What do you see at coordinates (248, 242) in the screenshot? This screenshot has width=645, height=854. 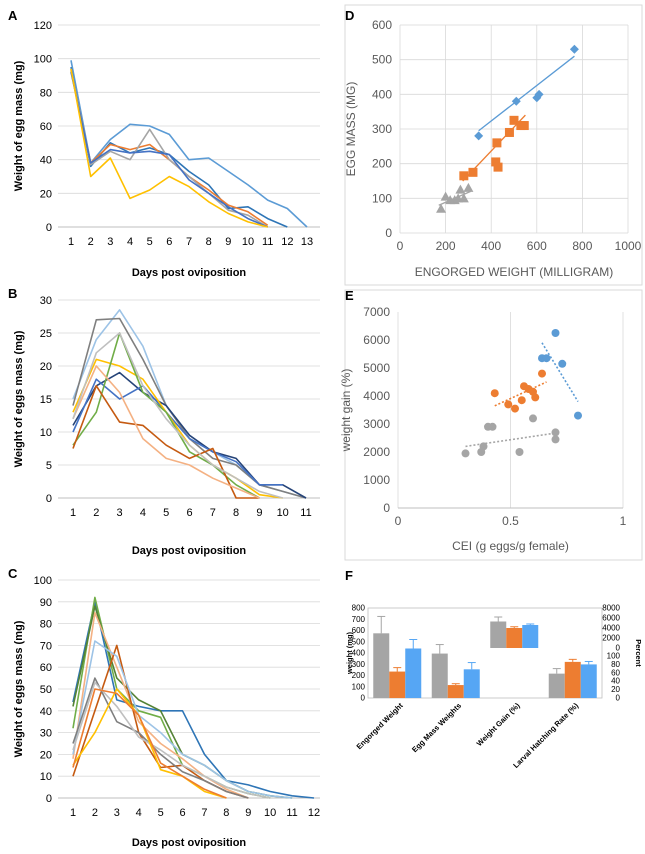 I see `x-tick-label: 10` at bounding box center [248, 242].